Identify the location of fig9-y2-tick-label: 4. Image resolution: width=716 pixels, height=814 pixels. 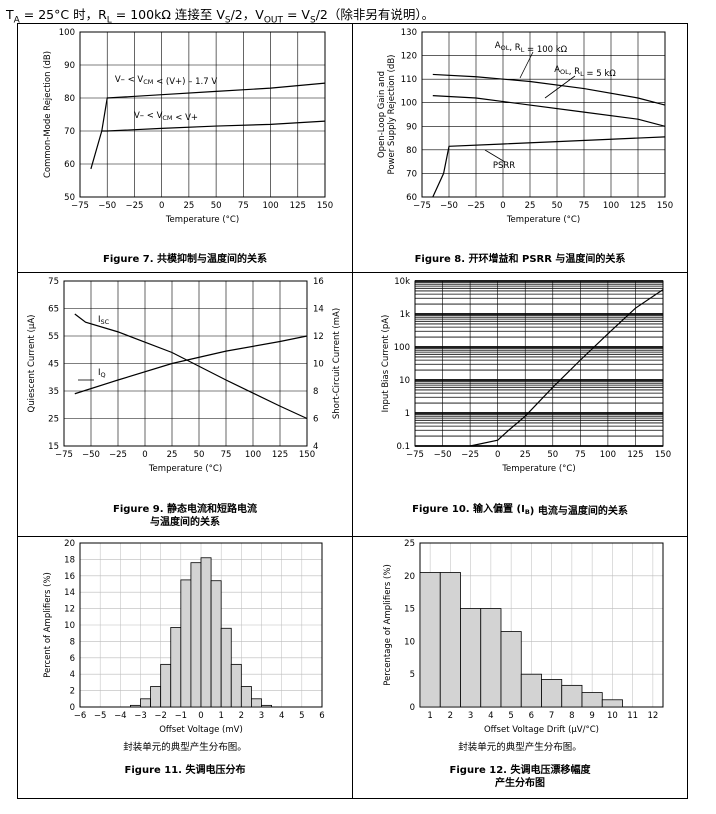
(315, 447).